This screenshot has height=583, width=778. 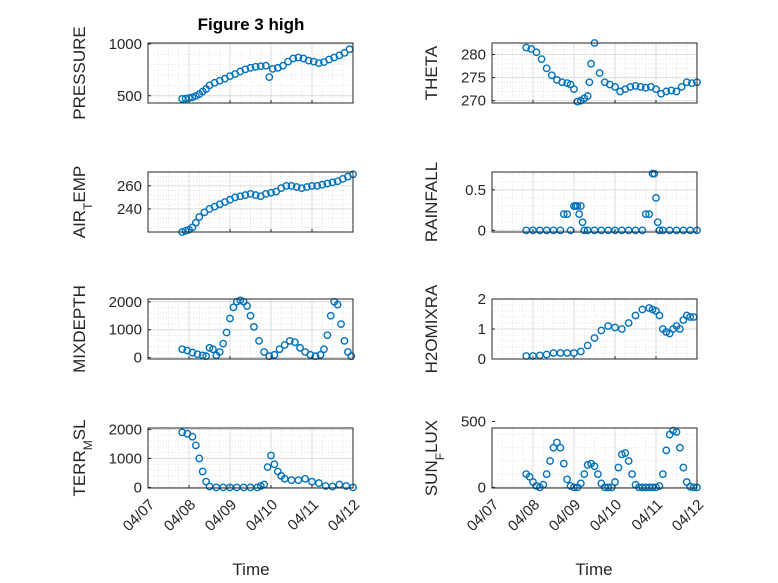 I want to click on y-axis-title: MIXDEPTH, so click(x=79, y=329).